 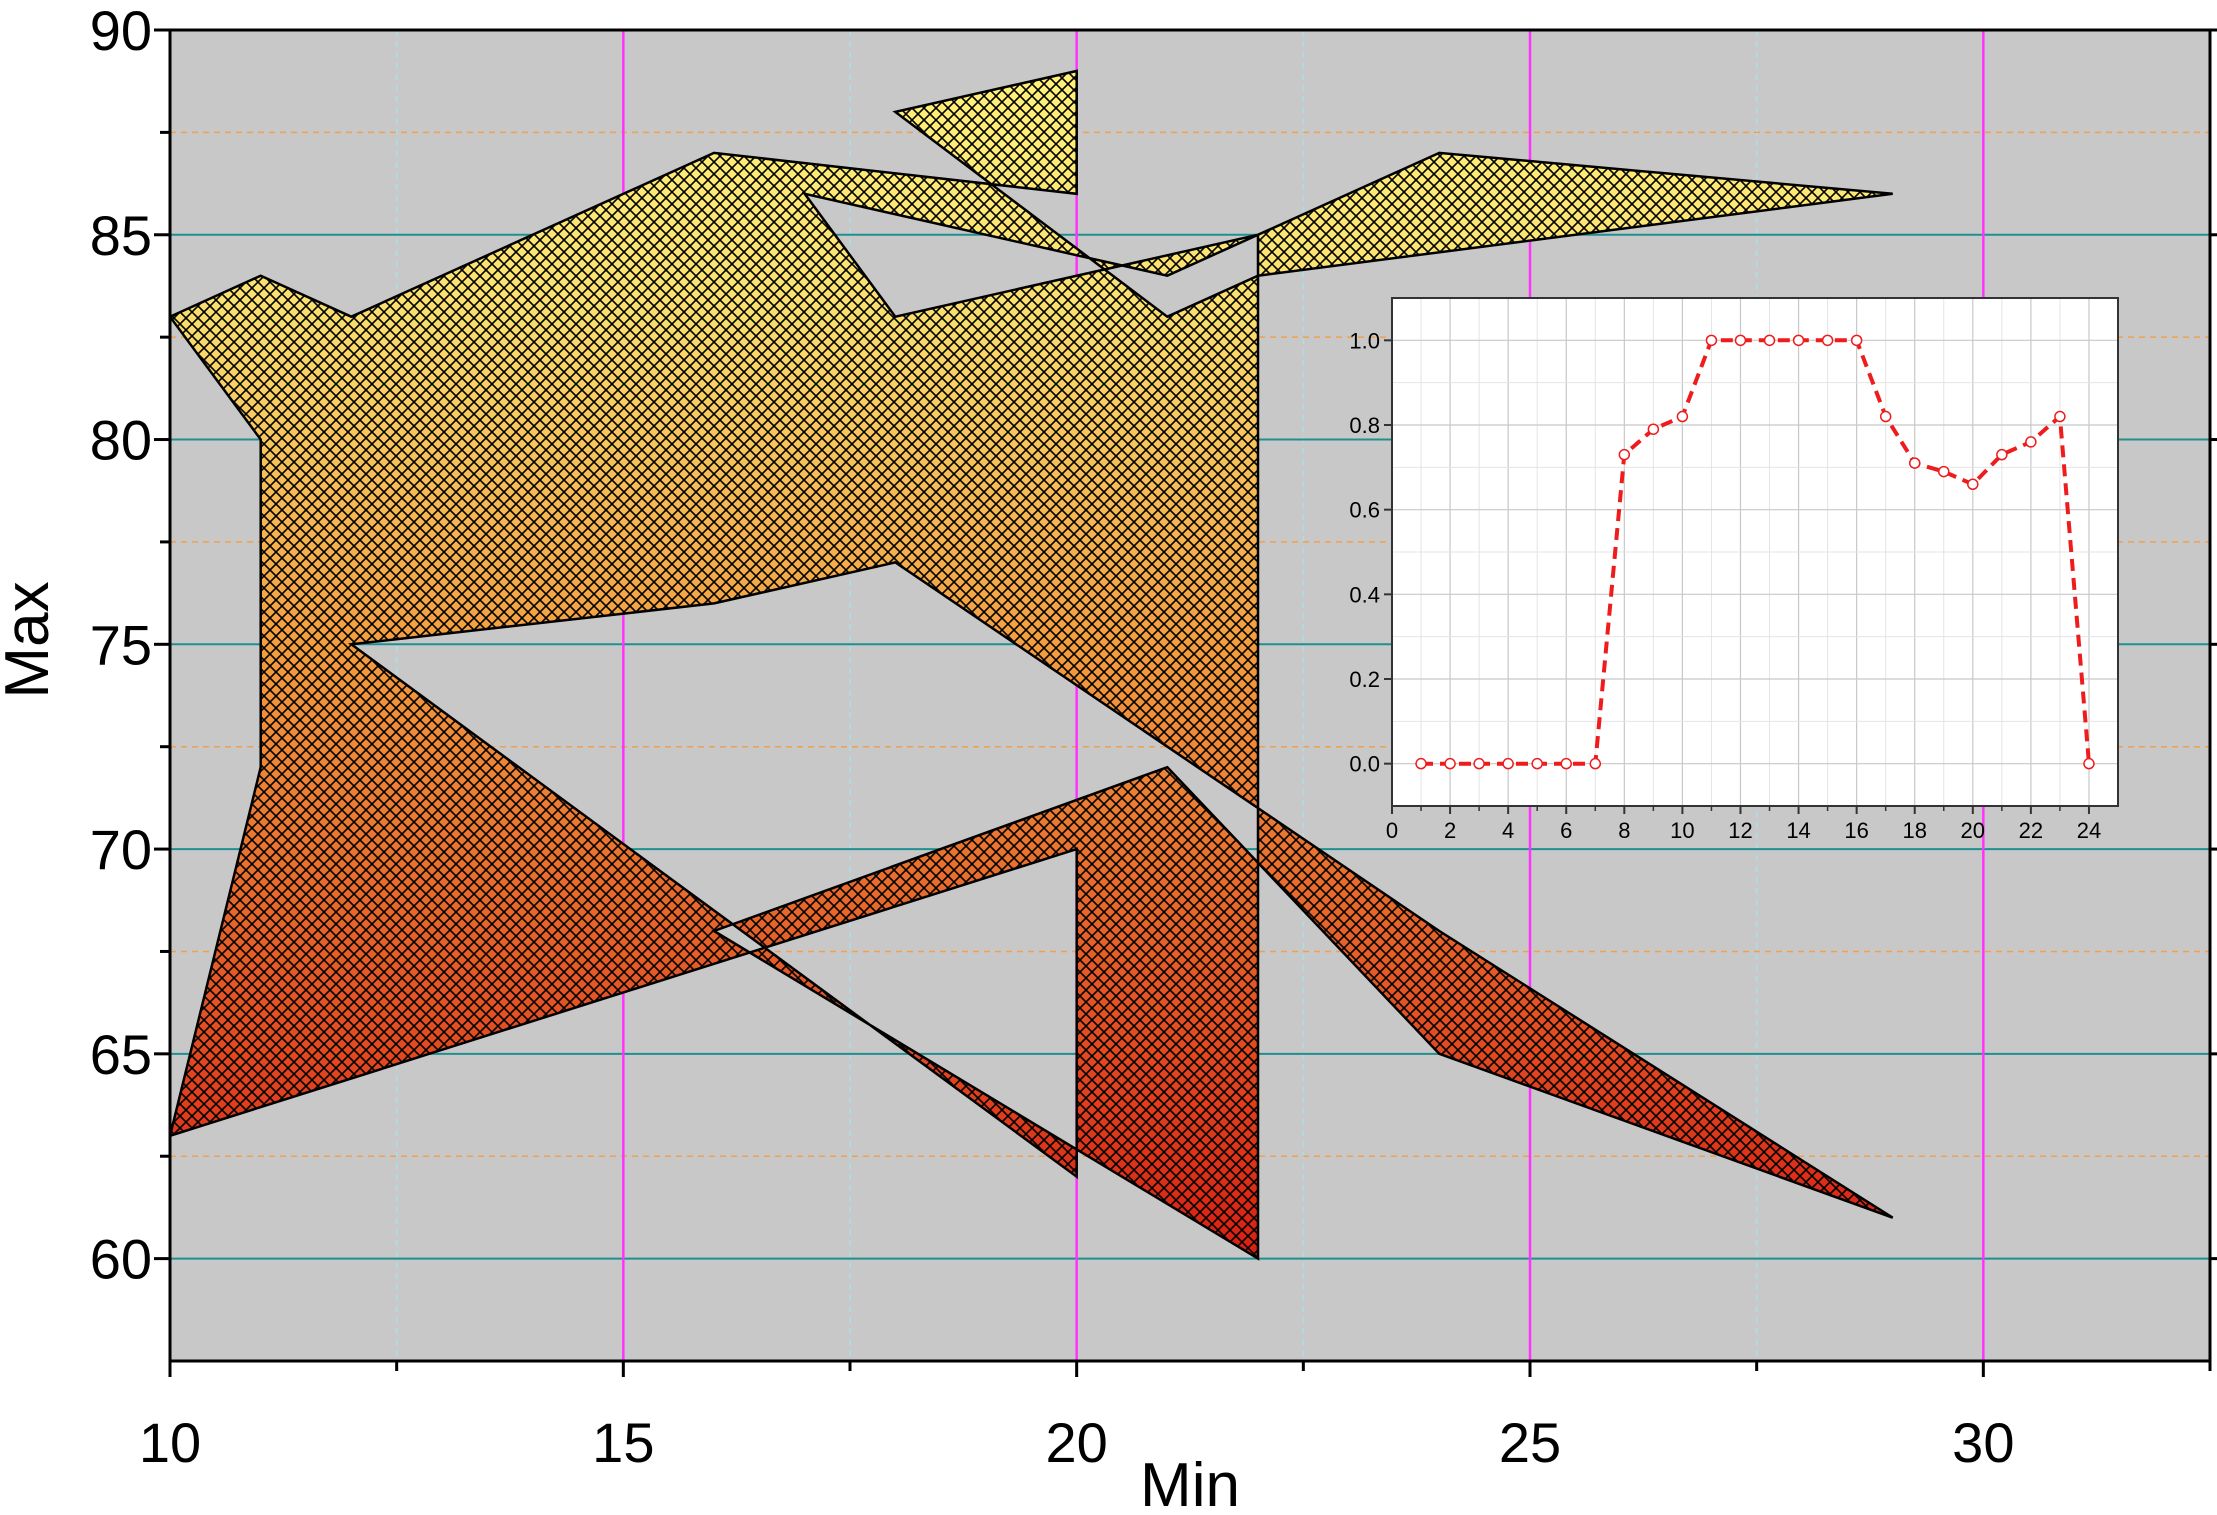 What do you see at coordinates (1530, 1442) in the screenshot?
I see `x-tick-label: 25` at bounding box center [1530, 1442].